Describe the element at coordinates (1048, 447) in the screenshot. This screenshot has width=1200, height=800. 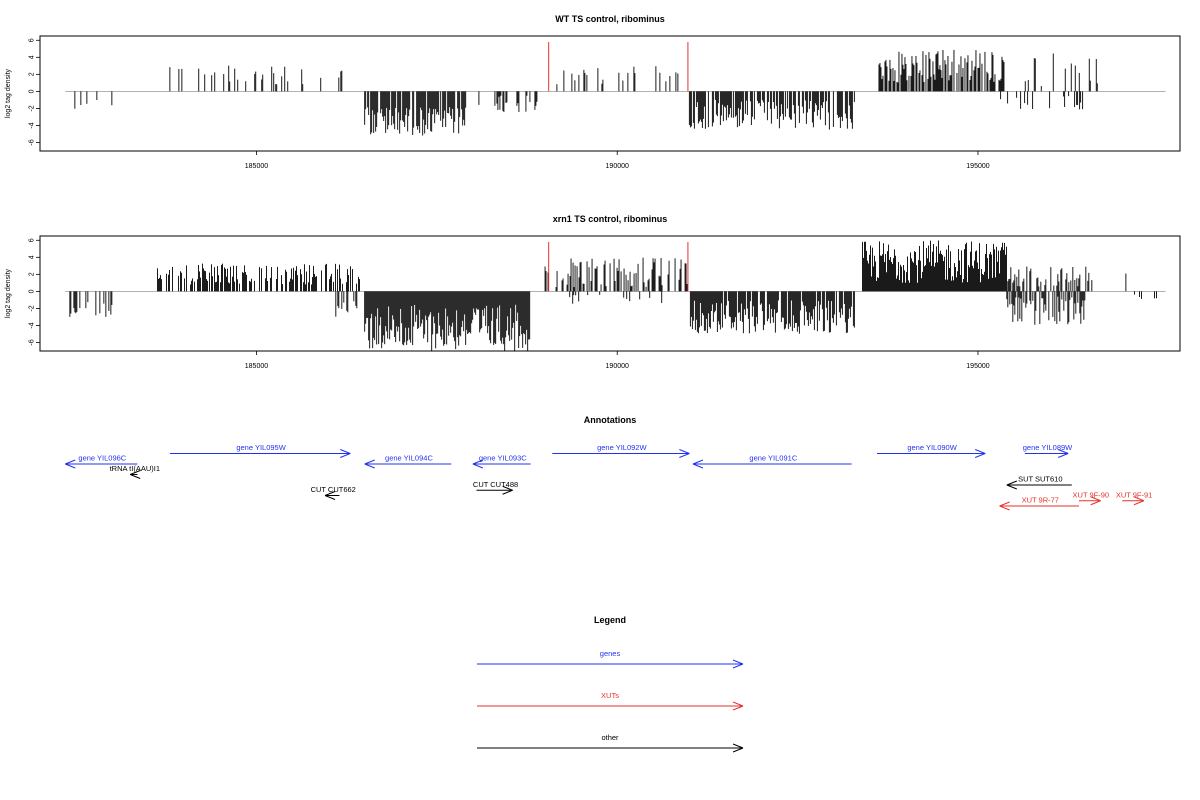
I see `feature-label: gene YIL089W` at that location.